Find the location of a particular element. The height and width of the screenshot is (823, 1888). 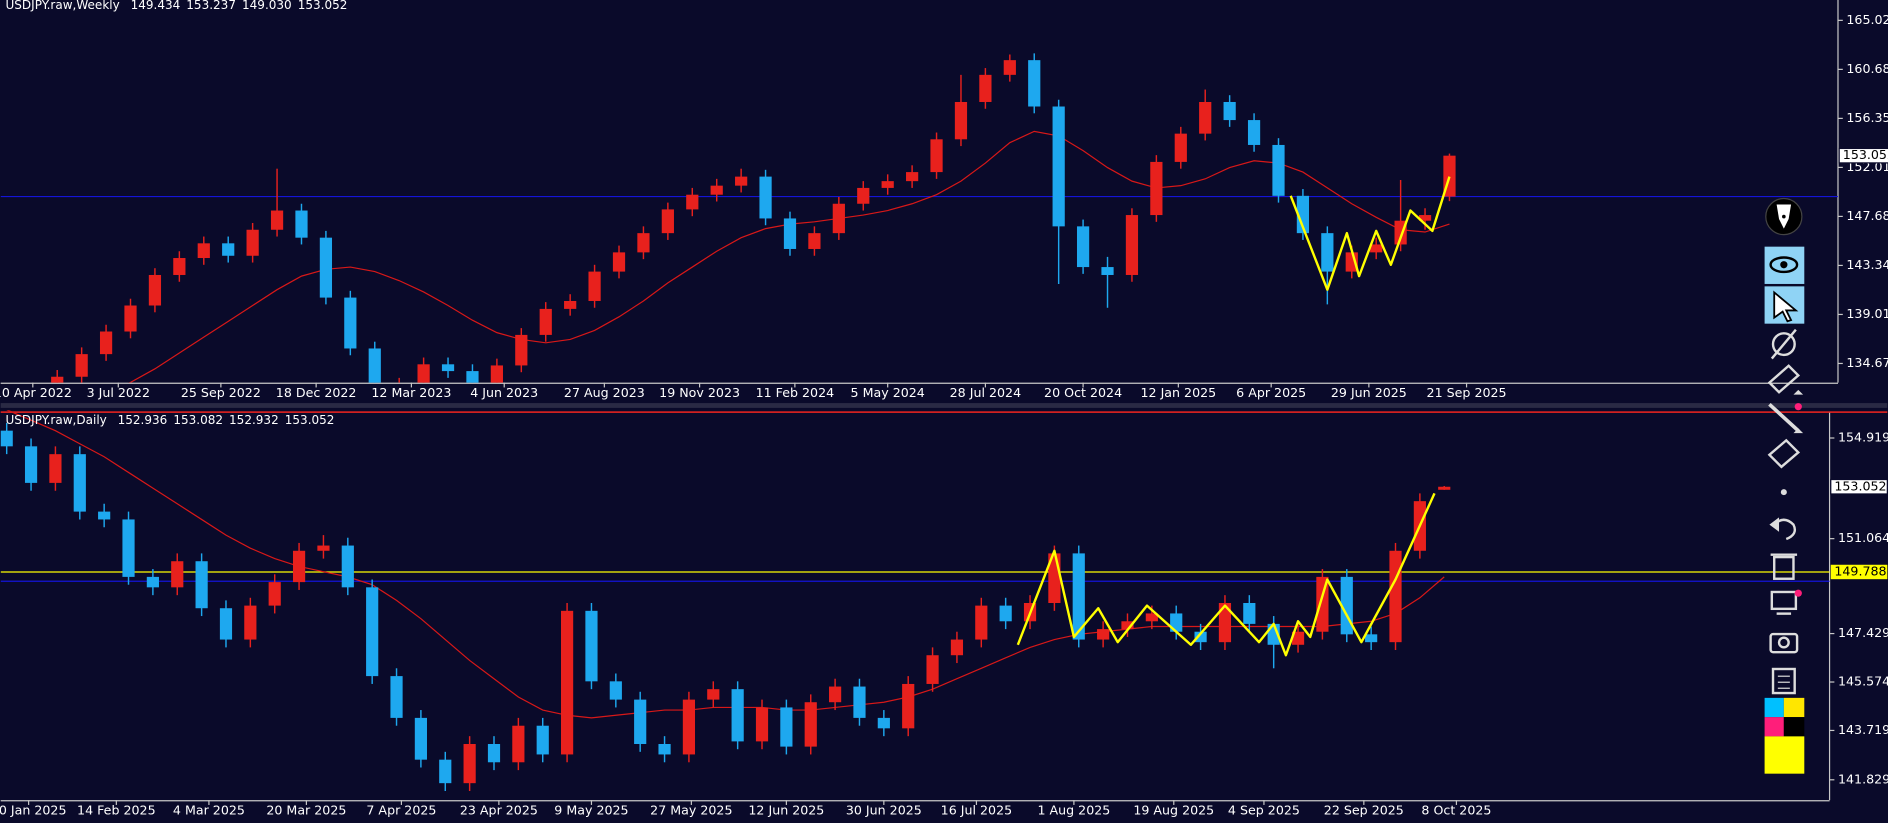

cursor-button is located at coordinates (1784, 305).